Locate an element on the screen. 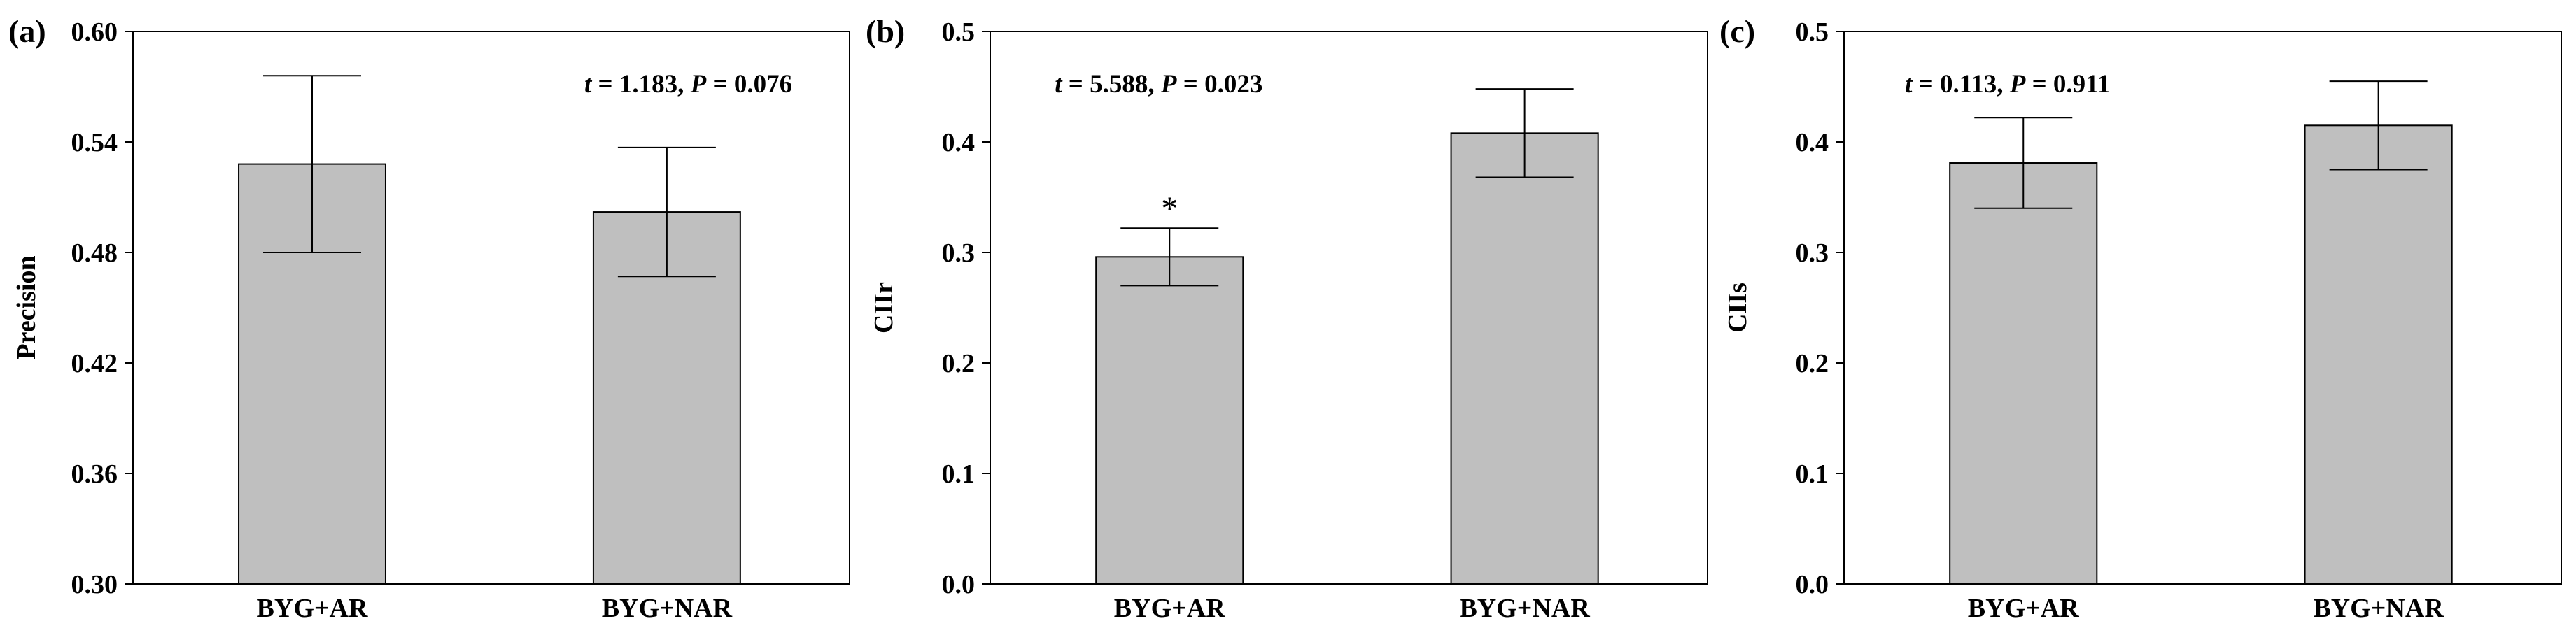  stat-annotation-part: = 0.911 is located at coordinates (2067, 84).